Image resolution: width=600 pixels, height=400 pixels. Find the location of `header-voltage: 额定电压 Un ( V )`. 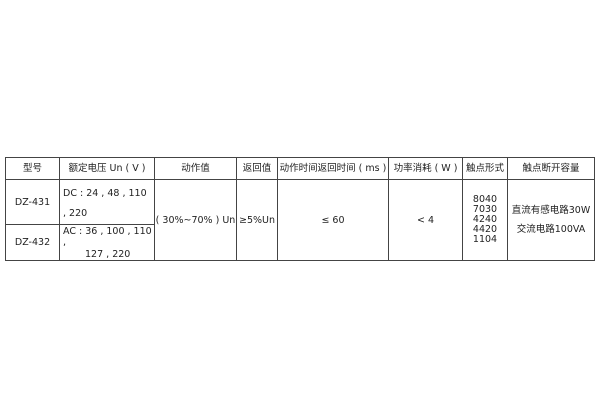

header-voltage: 额定电压 Un ( V ) is located at coordinates (107, 168).